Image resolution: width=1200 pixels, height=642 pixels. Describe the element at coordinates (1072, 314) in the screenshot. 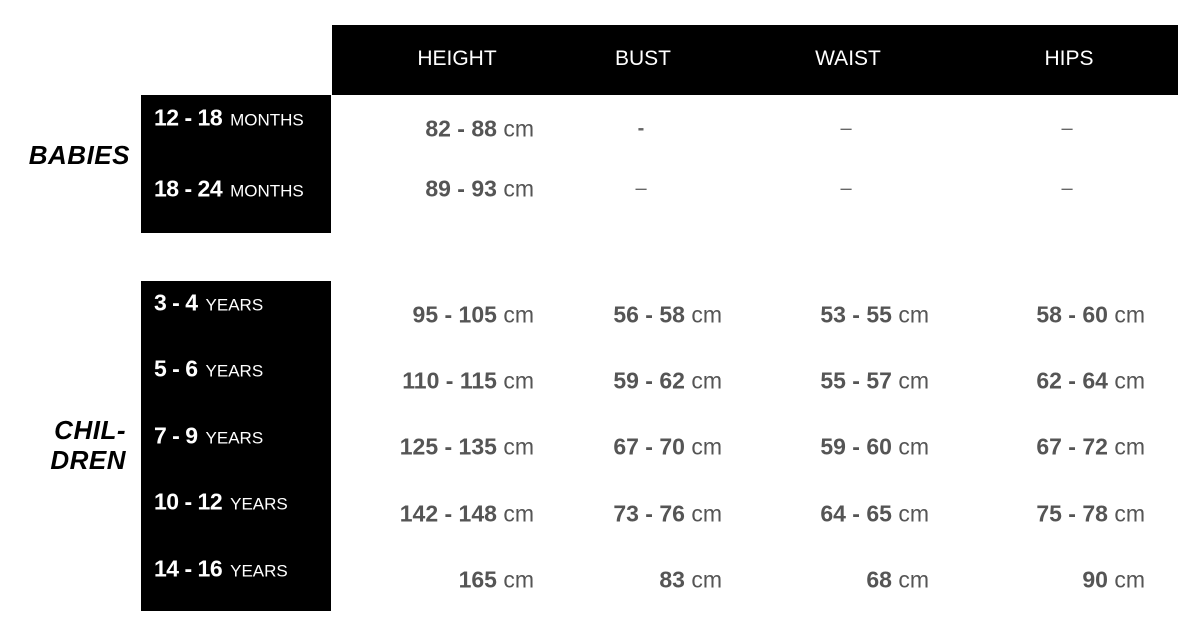

I see `measurement-value: 58 - 60` at that location.